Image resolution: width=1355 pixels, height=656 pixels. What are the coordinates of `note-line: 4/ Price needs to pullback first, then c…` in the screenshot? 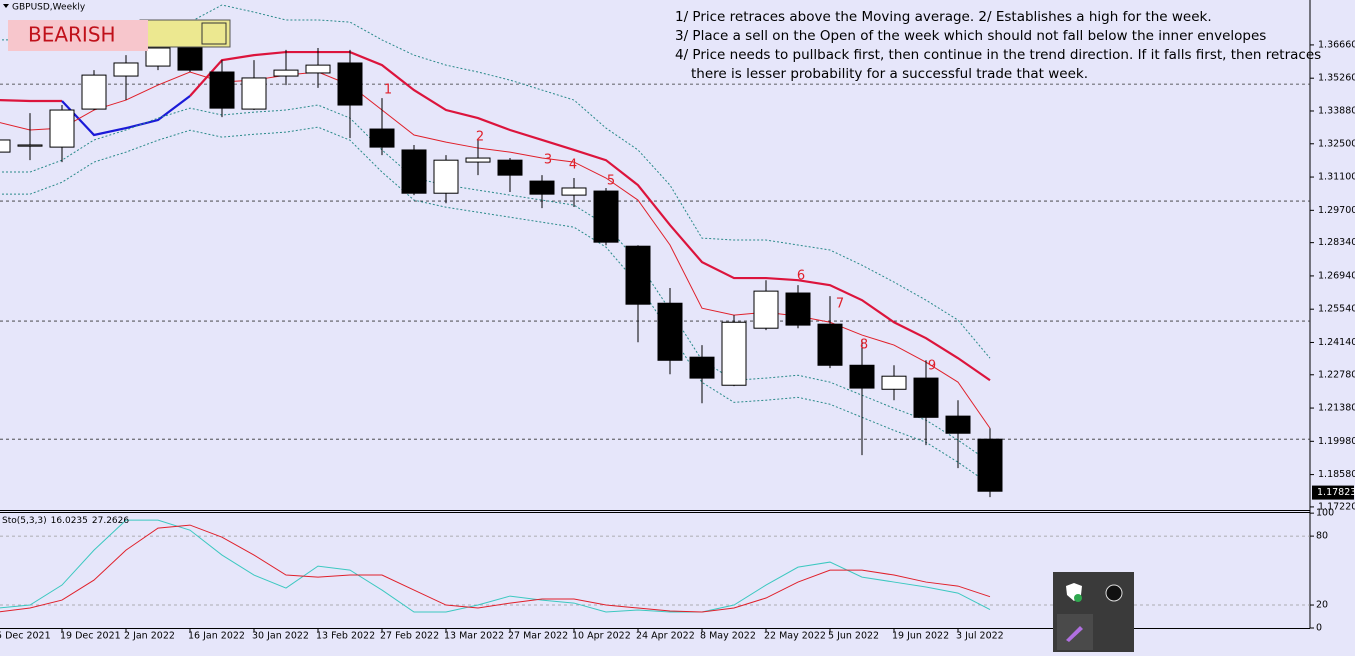 It's located at (998, 55).